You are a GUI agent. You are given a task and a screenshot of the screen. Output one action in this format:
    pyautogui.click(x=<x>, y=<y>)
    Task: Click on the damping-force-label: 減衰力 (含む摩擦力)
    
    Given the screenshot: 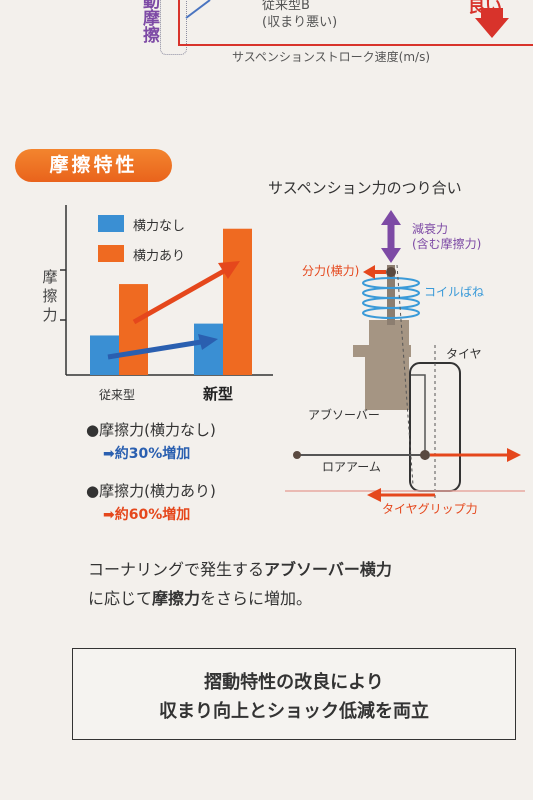 What is the action you would take?
    pyautogui.click(x=446, y=237)
    